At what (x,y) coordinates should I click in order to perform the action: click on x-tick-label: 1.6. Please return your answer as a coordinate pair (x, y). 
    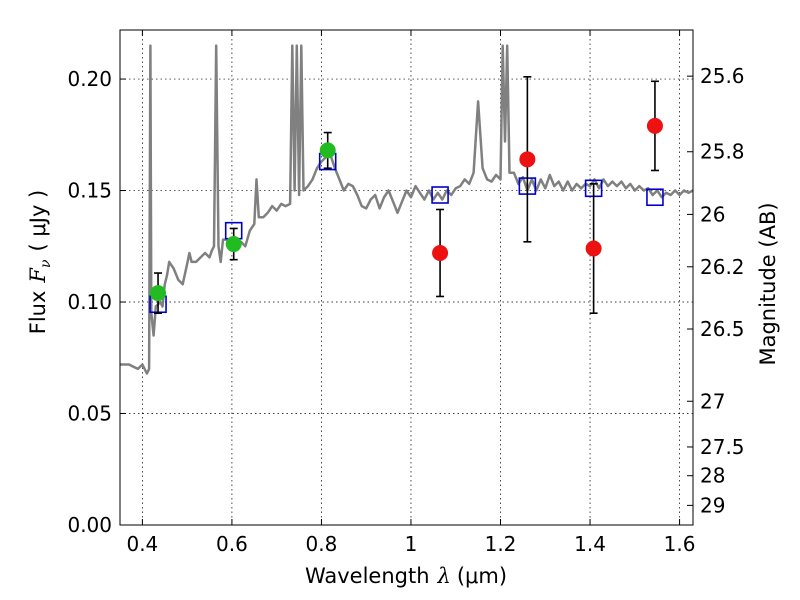
    Looking at the image, I should click on (680, 544).